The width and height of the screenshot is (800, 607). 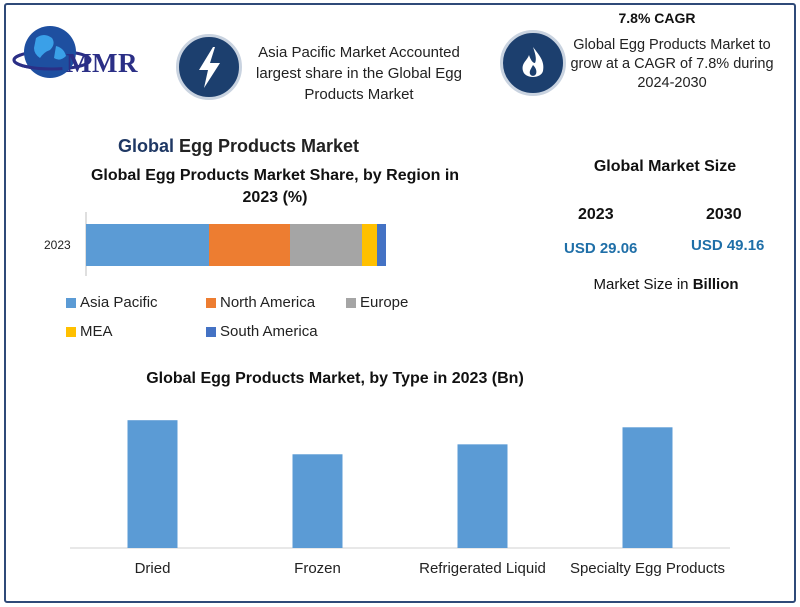 What do you see at coordinates (52, 52) in the screenshot?
I see `globe-icon` at bounding box center [52, 52].